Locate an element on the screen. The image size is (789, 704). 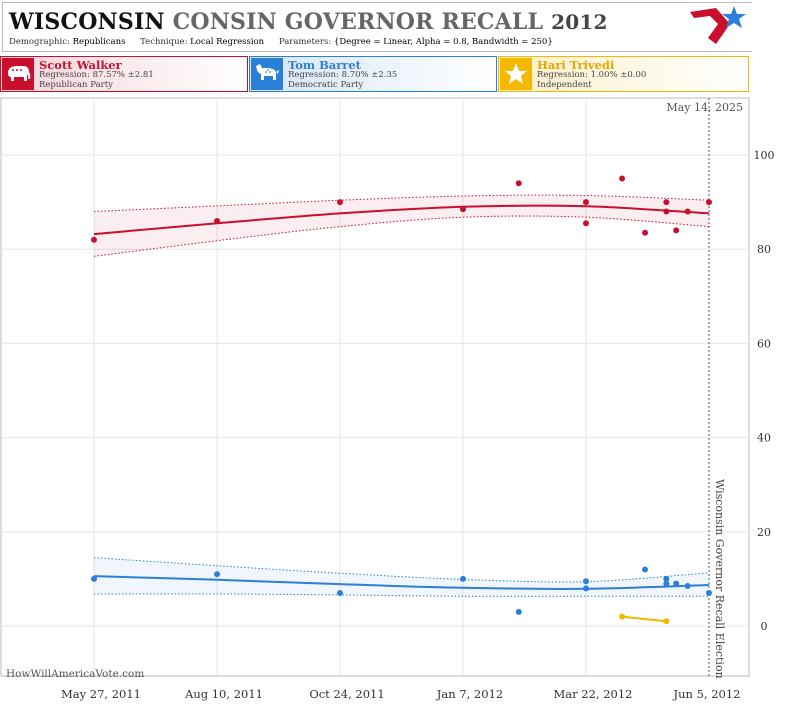
scott-walker-trend-line is located at coordinates (401, 220).